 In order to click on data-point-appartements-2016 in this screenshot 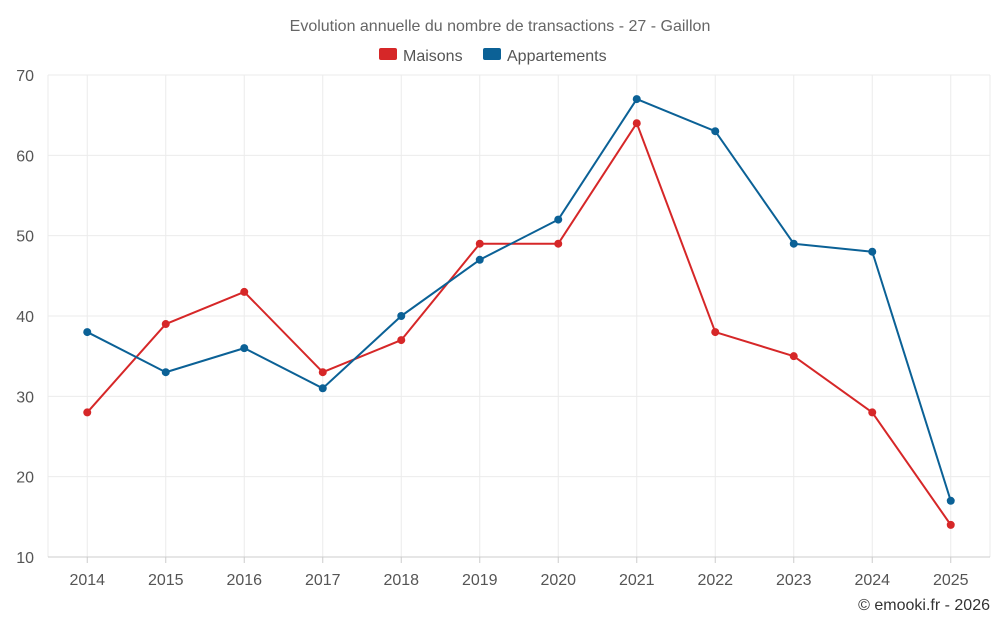, I will do `click(244, 348)`.